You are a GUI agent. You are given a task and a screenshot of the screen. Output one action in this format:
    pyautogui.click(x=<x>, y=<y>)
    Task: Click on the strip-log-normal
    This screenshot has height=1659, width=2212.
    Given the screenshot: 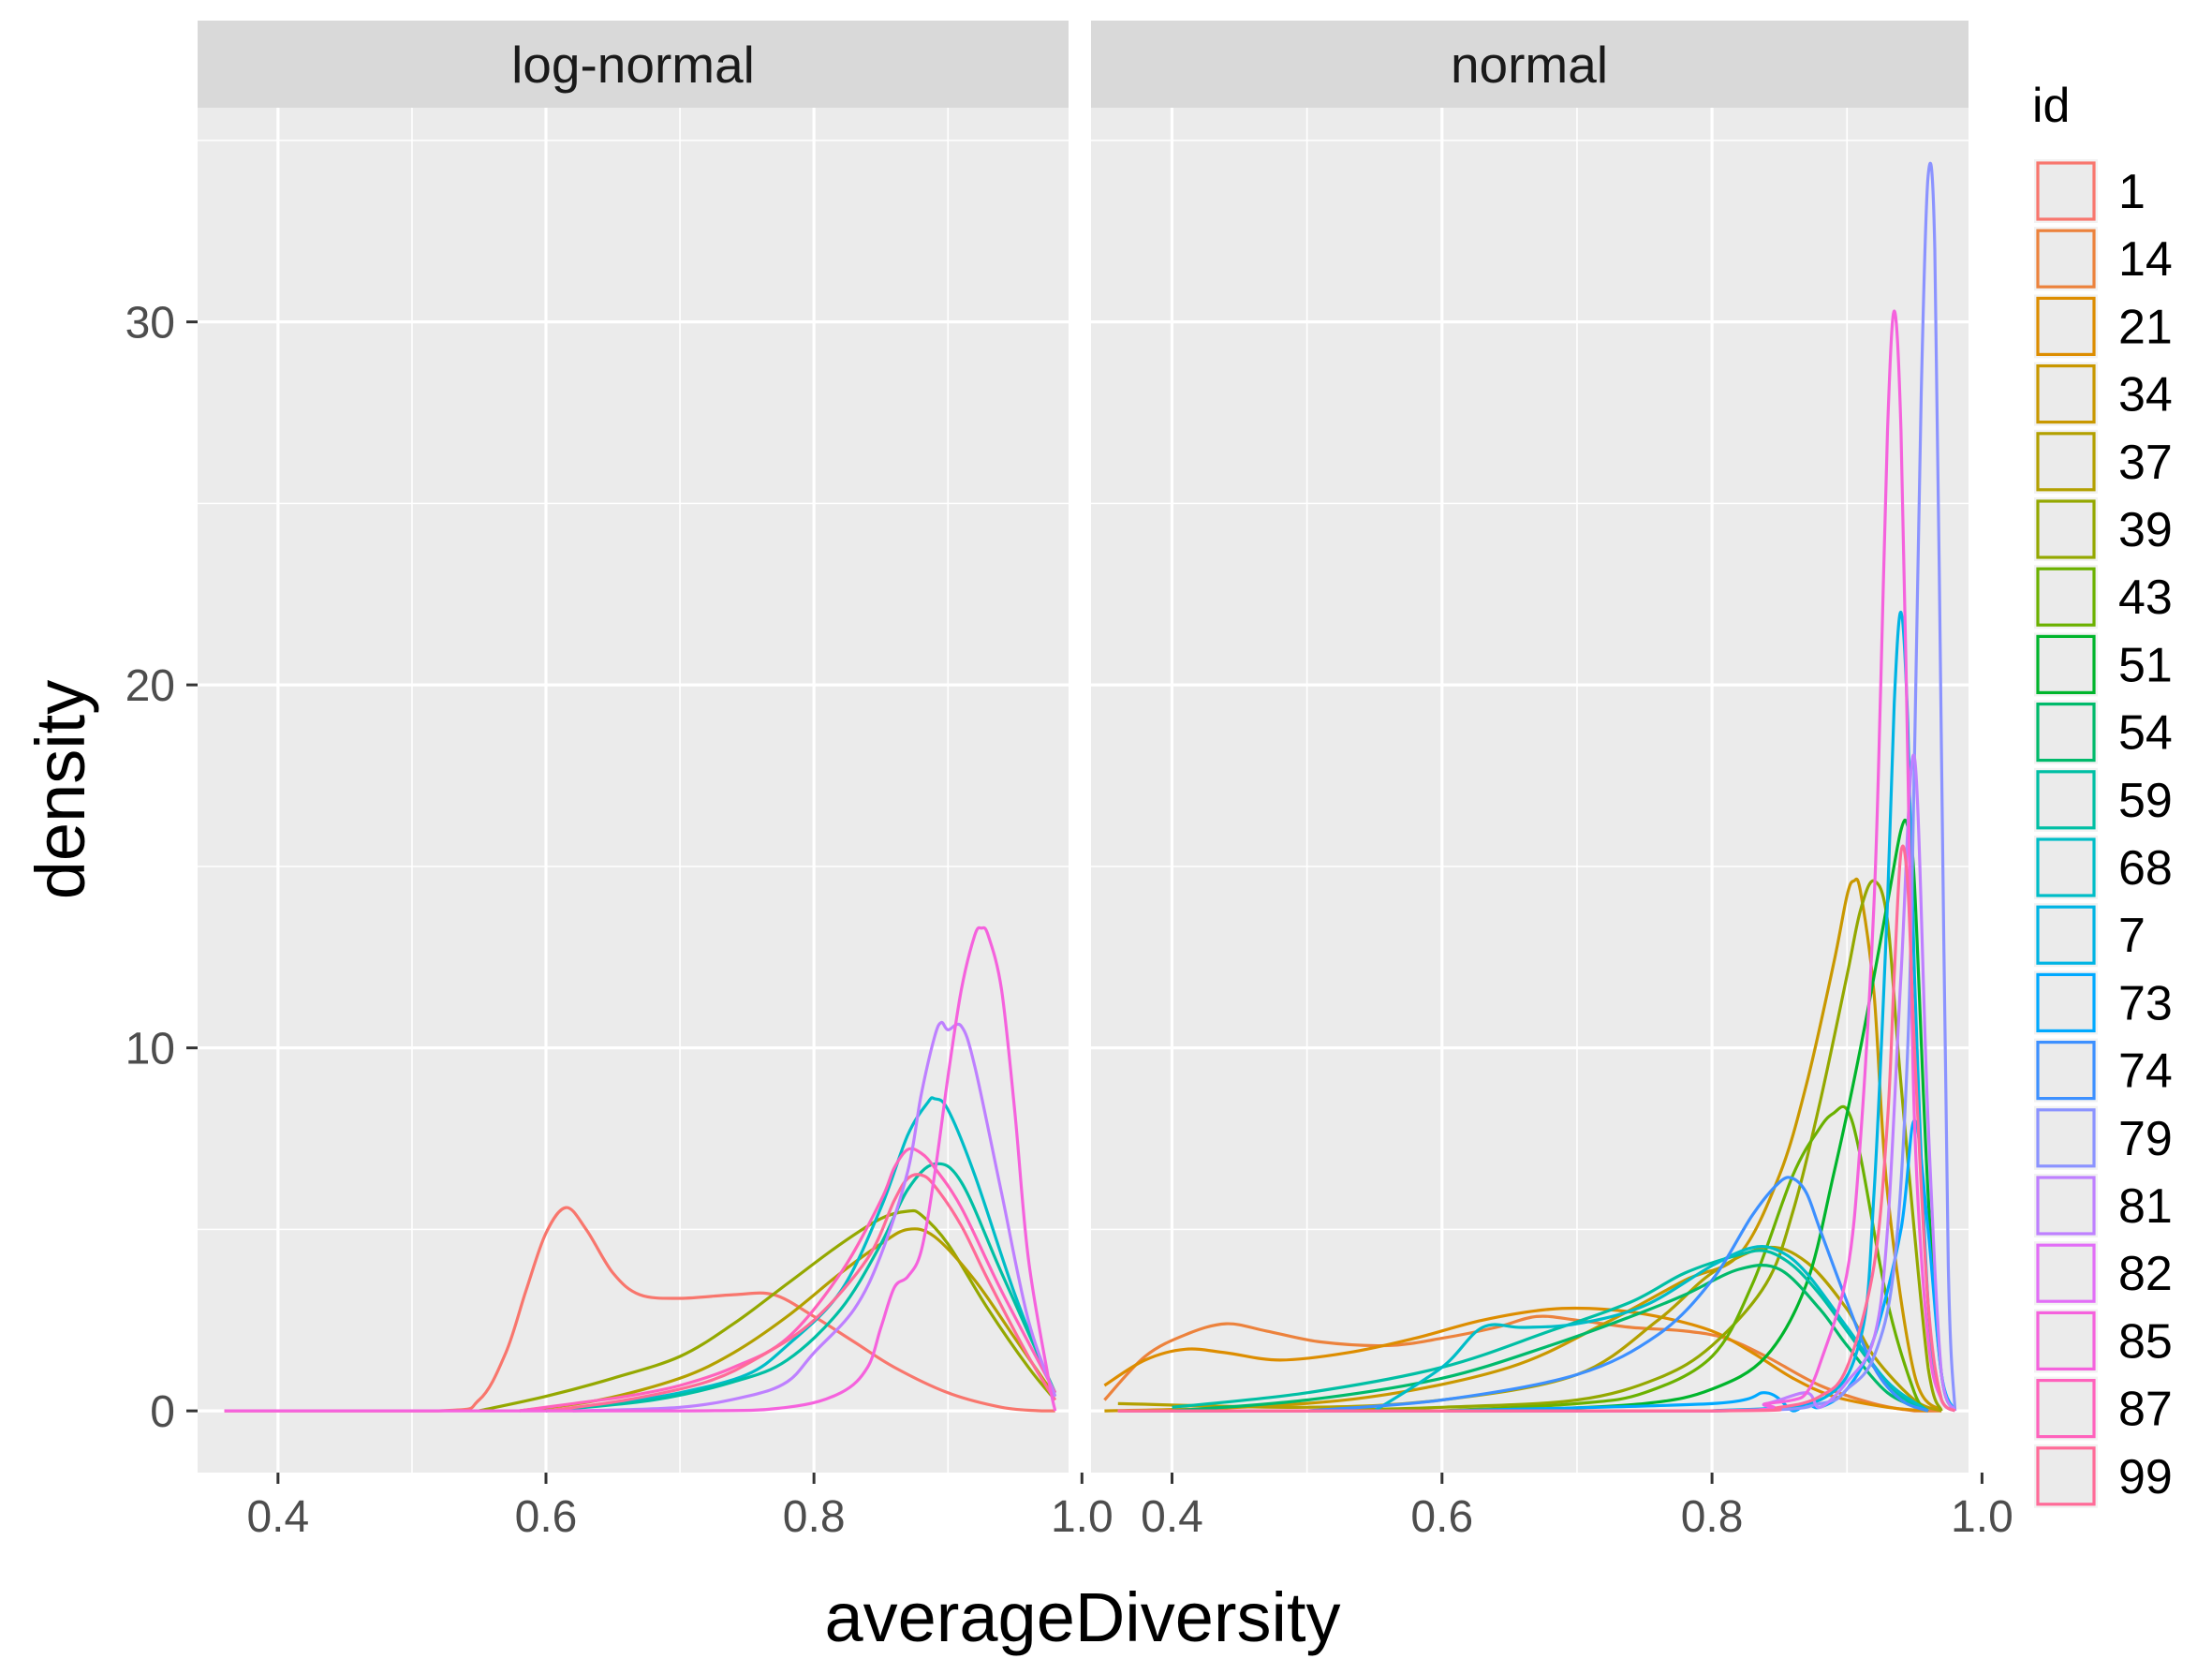 What is the action you would take?
    pyautogui.click(x=633, y=65)
    